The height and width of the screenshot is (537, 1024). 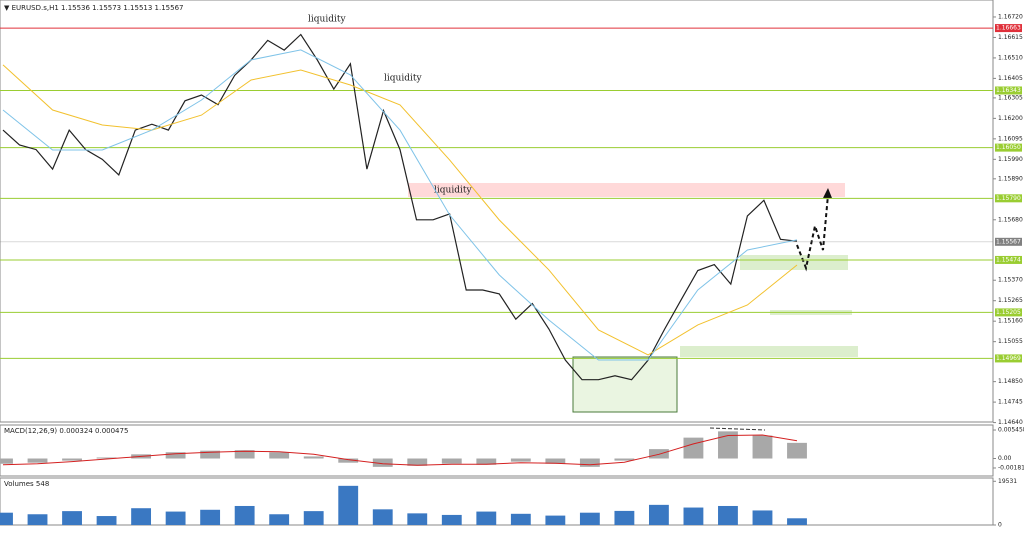 What do you see at coordinates (1010, 402) in the screenshot?
I see `y-tick-label: 1.14745` at bounding box center [1010, 402].